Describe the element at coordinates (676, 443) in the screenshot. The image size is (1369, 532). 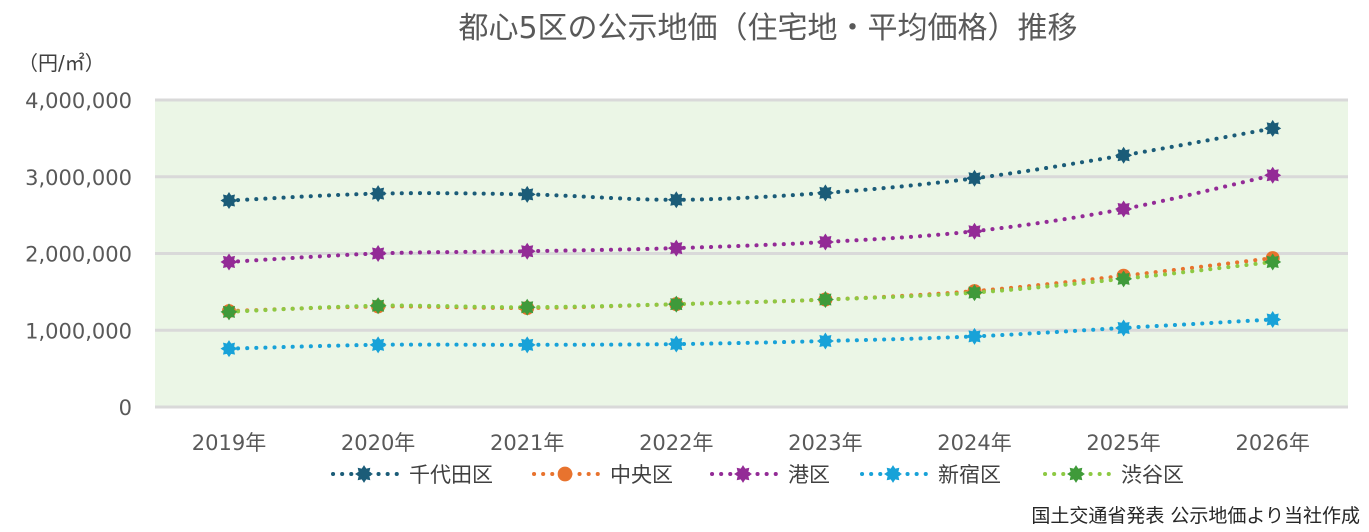
I see `x-tick-label: 2022年` at that location.